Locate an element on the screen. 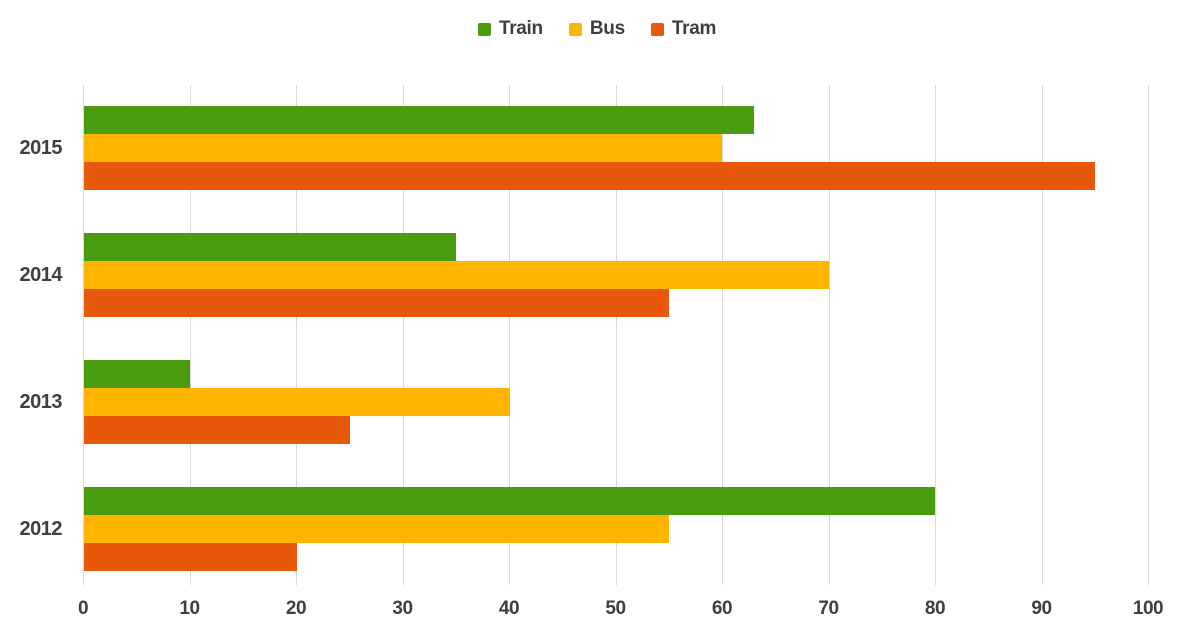 The image size is (1194, 644). bar-tram-2012 is located at coordinates (190, 557).